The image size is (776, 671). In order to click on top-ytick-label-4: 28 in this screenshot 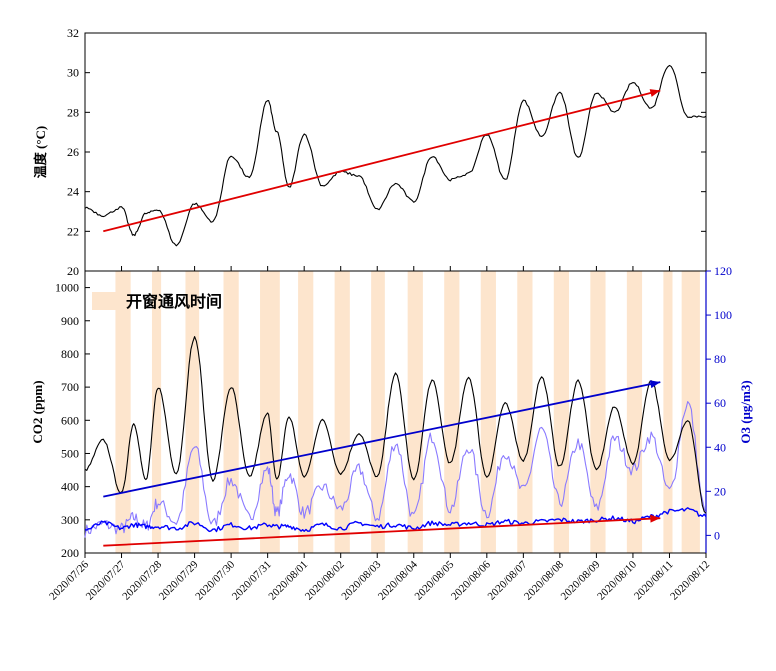, I will do `click(73, 112)`.